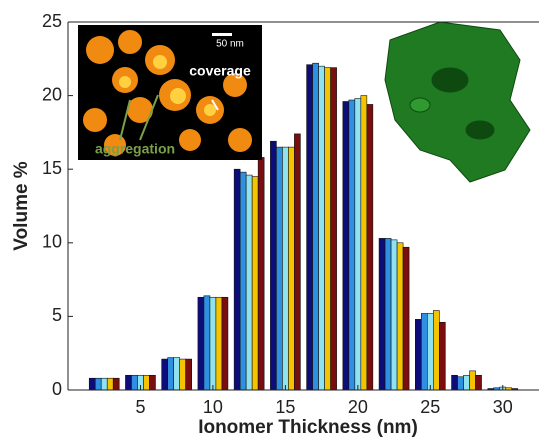  I want to click on y-tick-label: 15, so click(52, 168).